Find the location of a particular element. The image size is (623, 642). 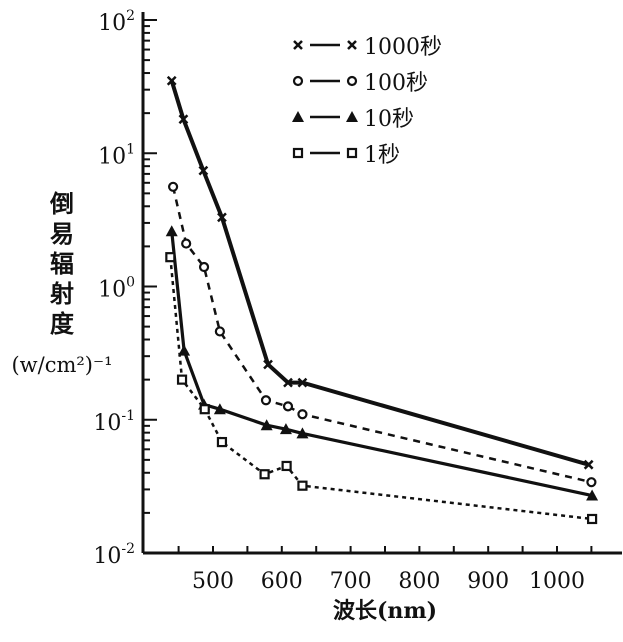

x-tick-label: 1000 is located at coordinates (557, 581).